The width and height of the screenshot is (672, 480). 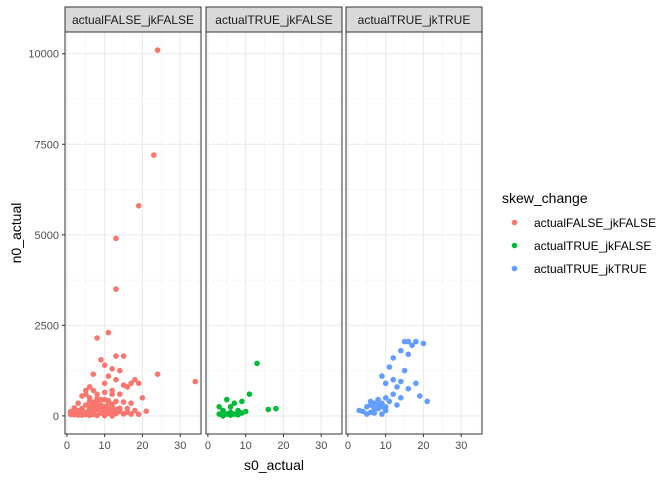 I want to click on facet-strip-label: actualFALSE_jkFALSE, so click(x=133, y=20).